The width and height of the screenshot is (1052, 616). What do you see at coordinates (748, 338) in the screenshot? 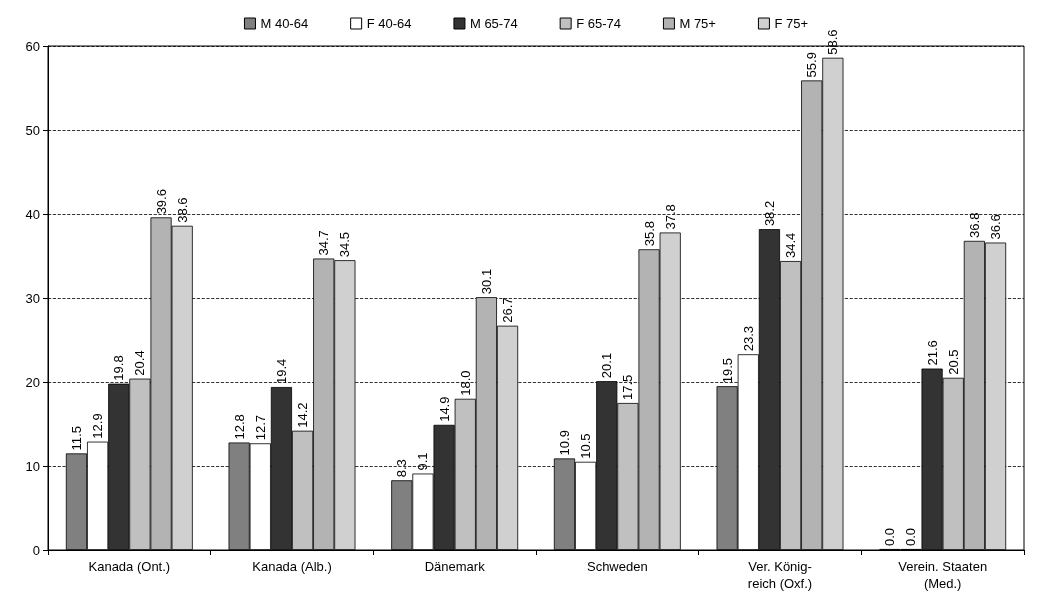
I see `data-label: 23.3` at bounding box center [748, 338].